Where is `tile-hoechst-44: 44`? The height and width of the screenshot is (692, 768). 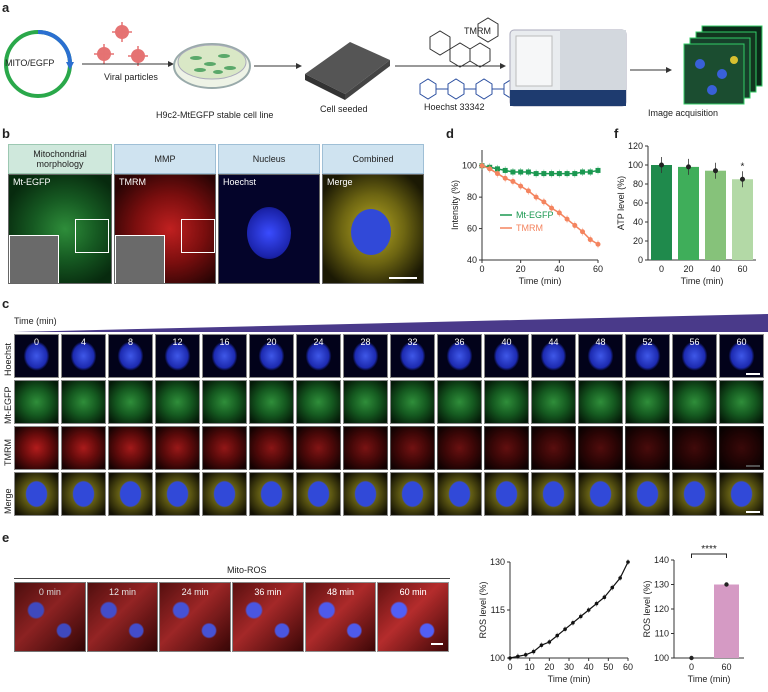 tile-hoechst-44: 44 is located at coordinates (553, 356).